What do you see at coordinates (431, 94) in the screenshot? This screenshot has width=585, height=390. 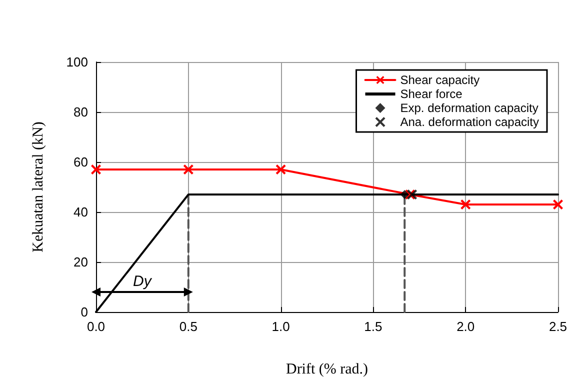 I see `legend-label: Shear force` at bounding box center [431, 94].